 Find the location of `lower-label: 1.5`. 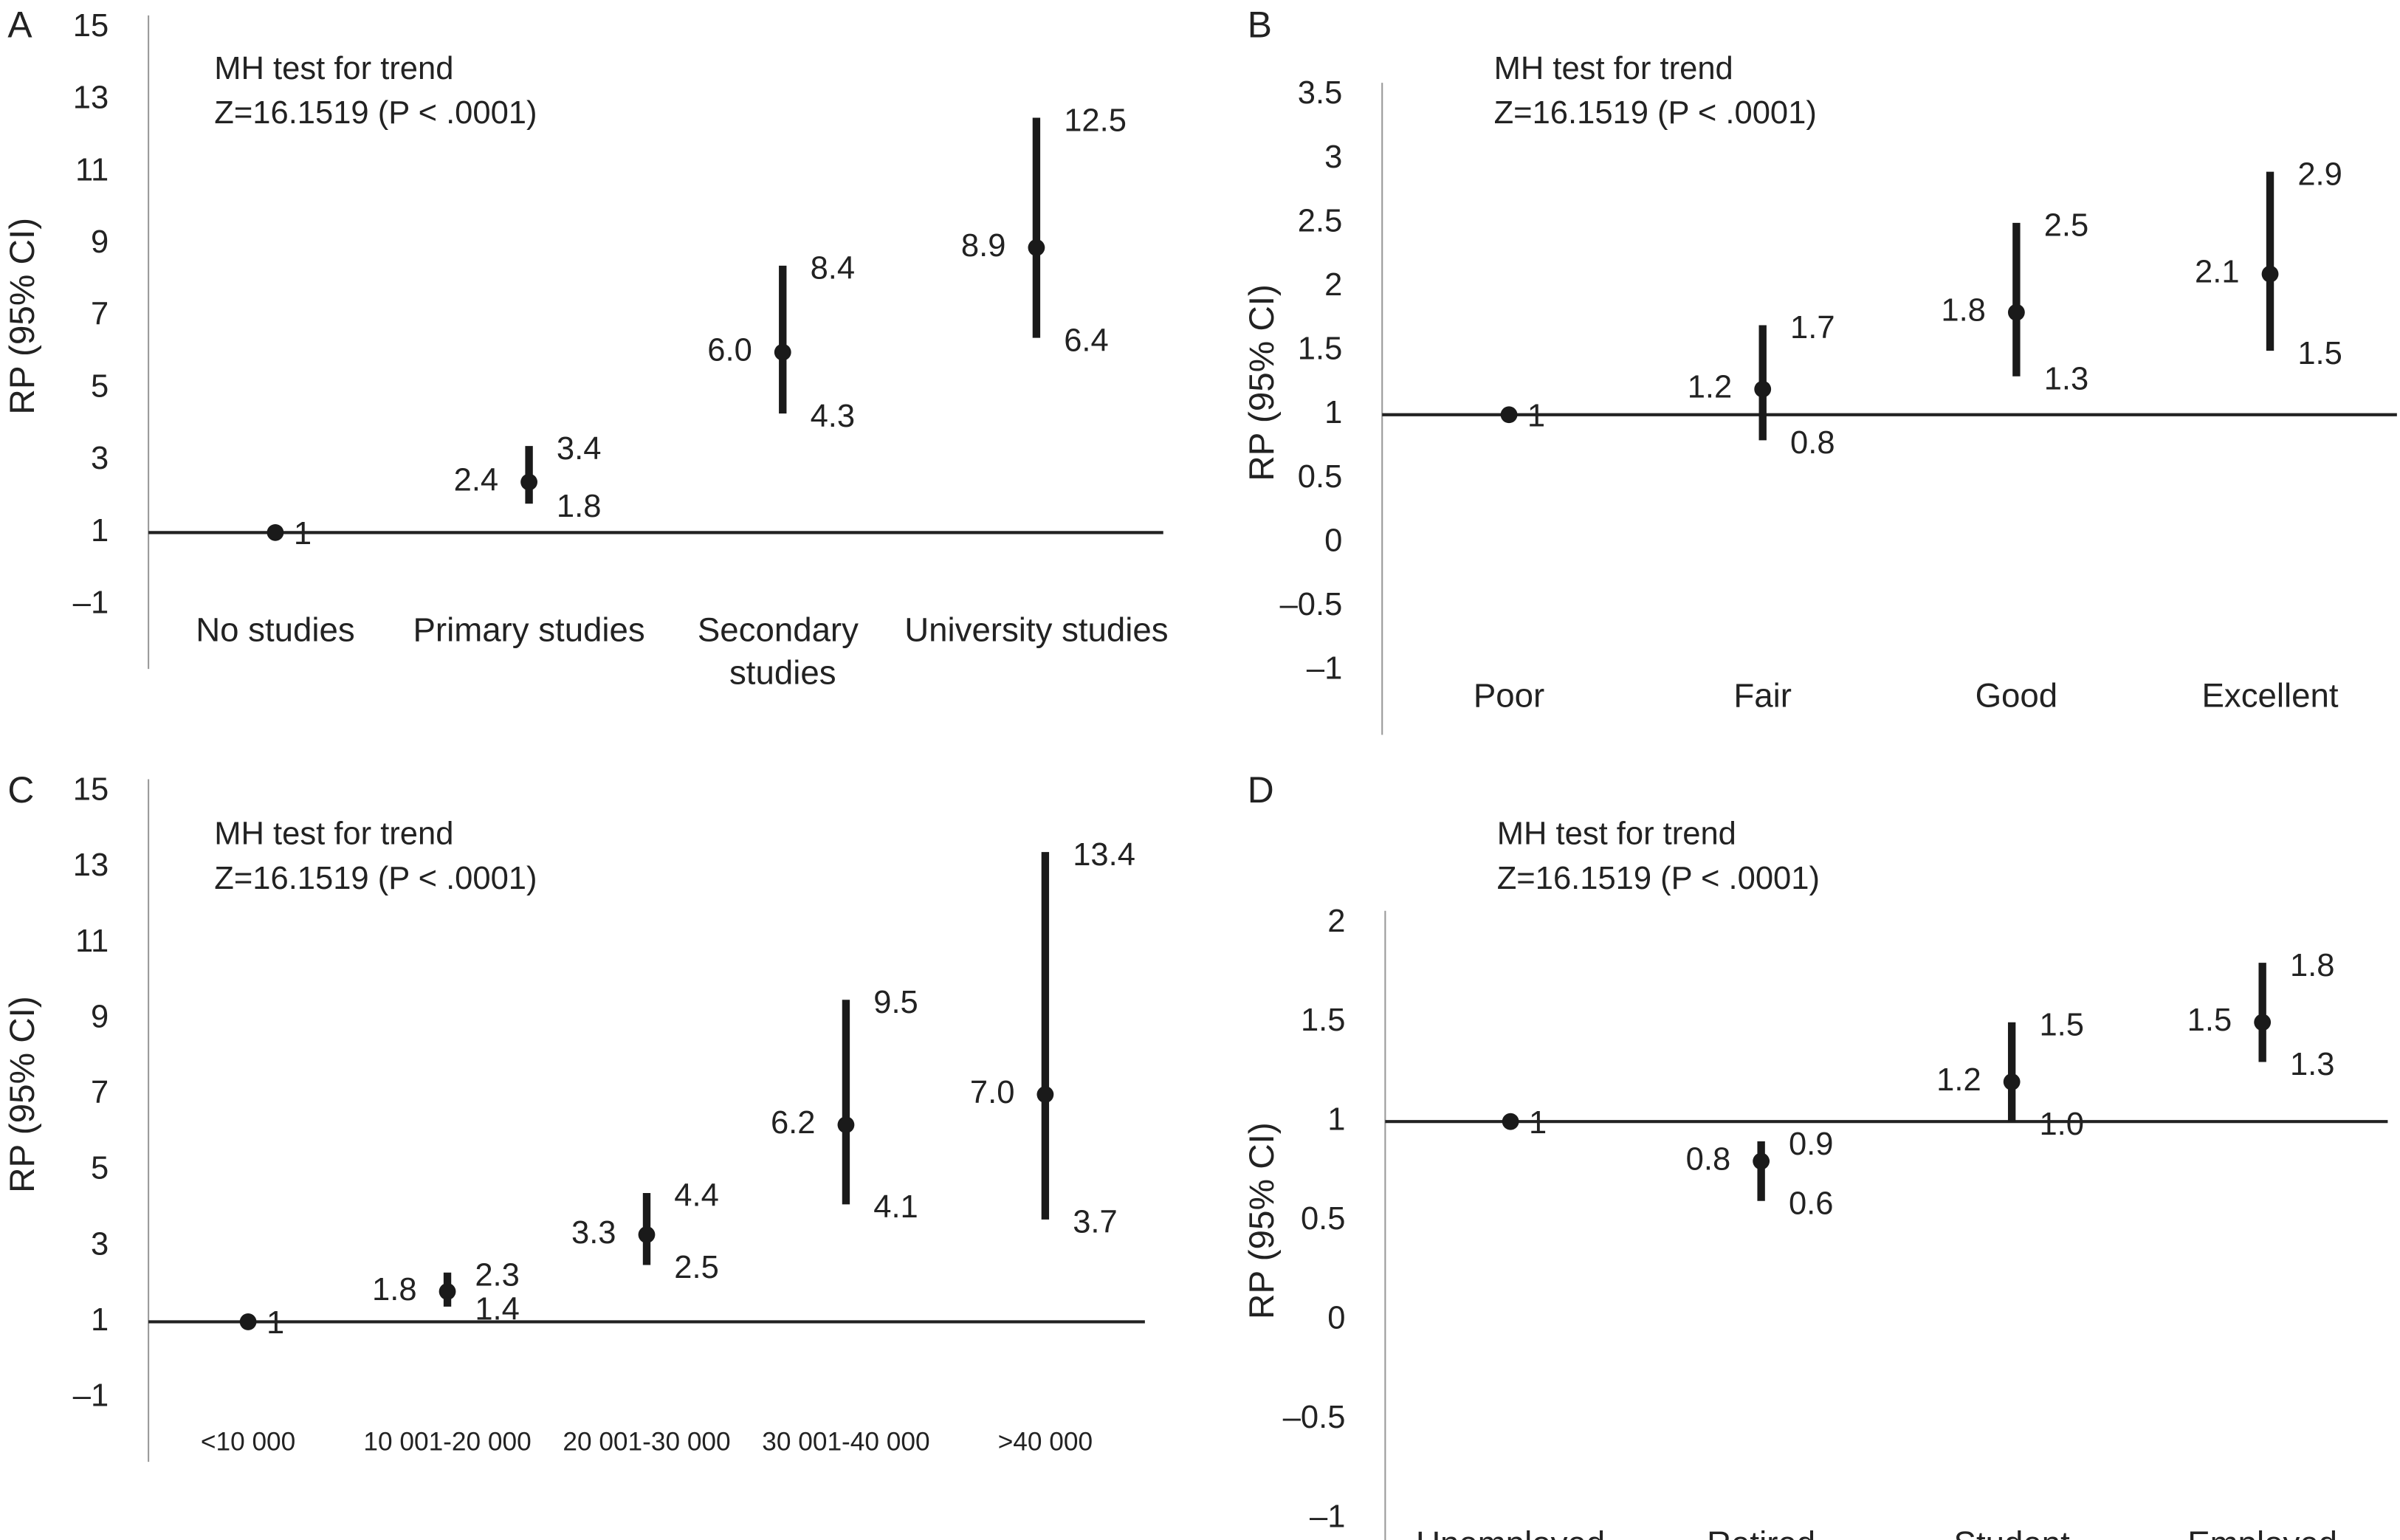

lower-label: 1.5 is located at coordinates (2319, 353).